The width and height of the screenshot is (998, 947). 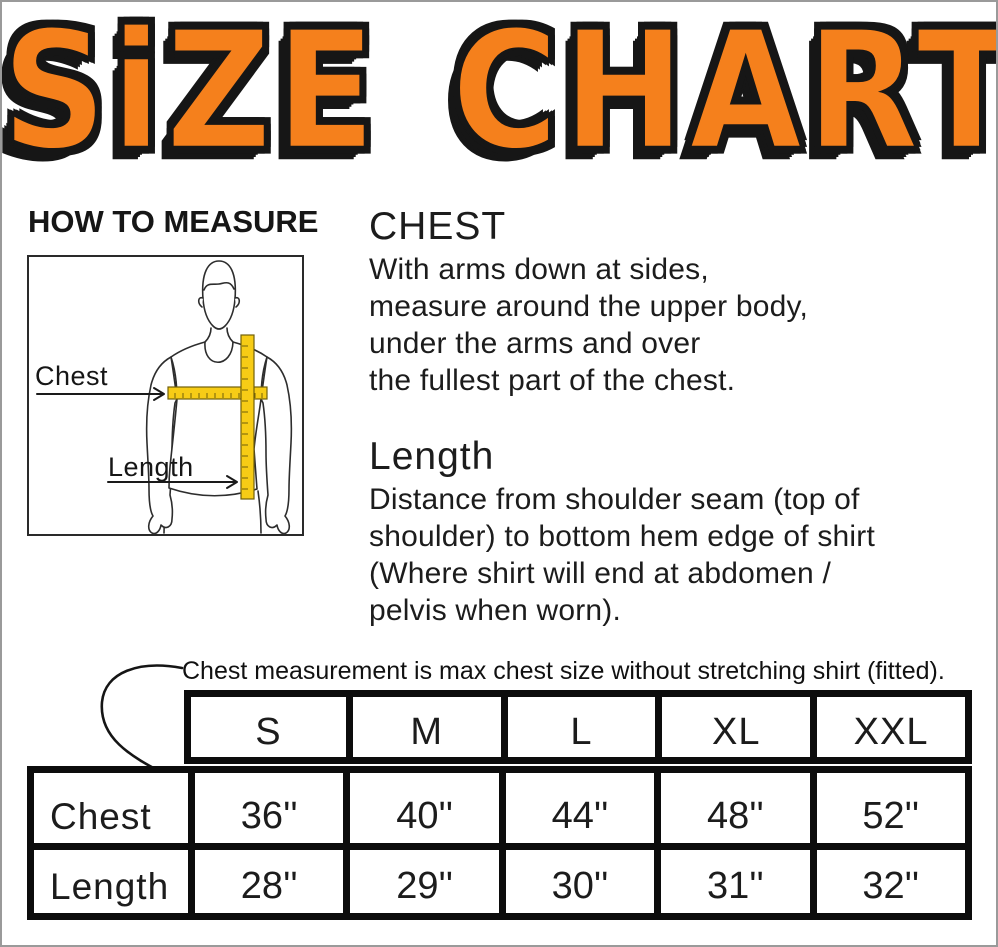 I want to click on diagram-chest-label: Chest, so click(x=72, y=376).